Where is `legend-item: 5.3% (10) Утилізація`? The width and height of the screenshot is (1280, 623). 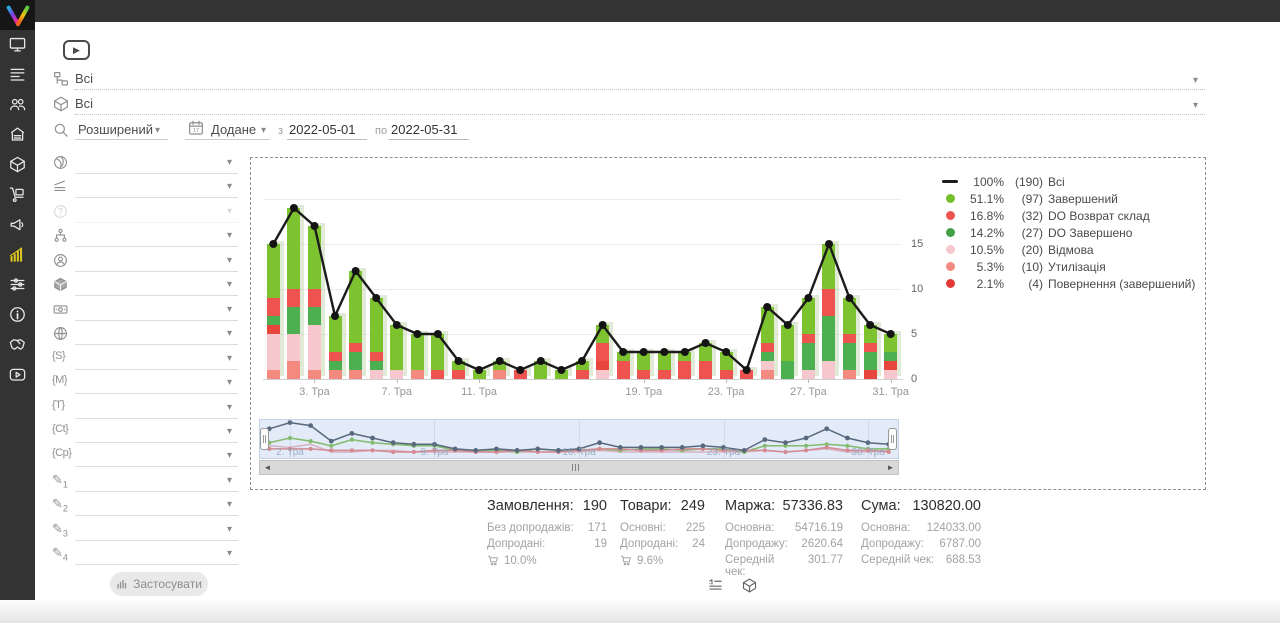
legend-item: 5.3% (10) Утилізація is located at coordinates (1068, 266).